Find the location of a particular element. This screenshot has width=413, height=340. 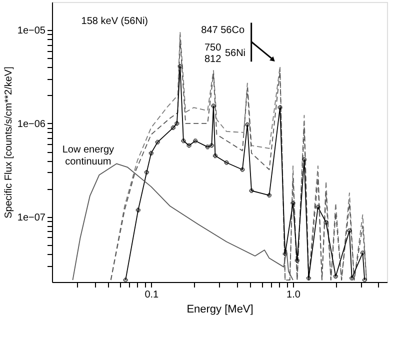

annotation: 847 56Co is located at coordinates (223, 30).